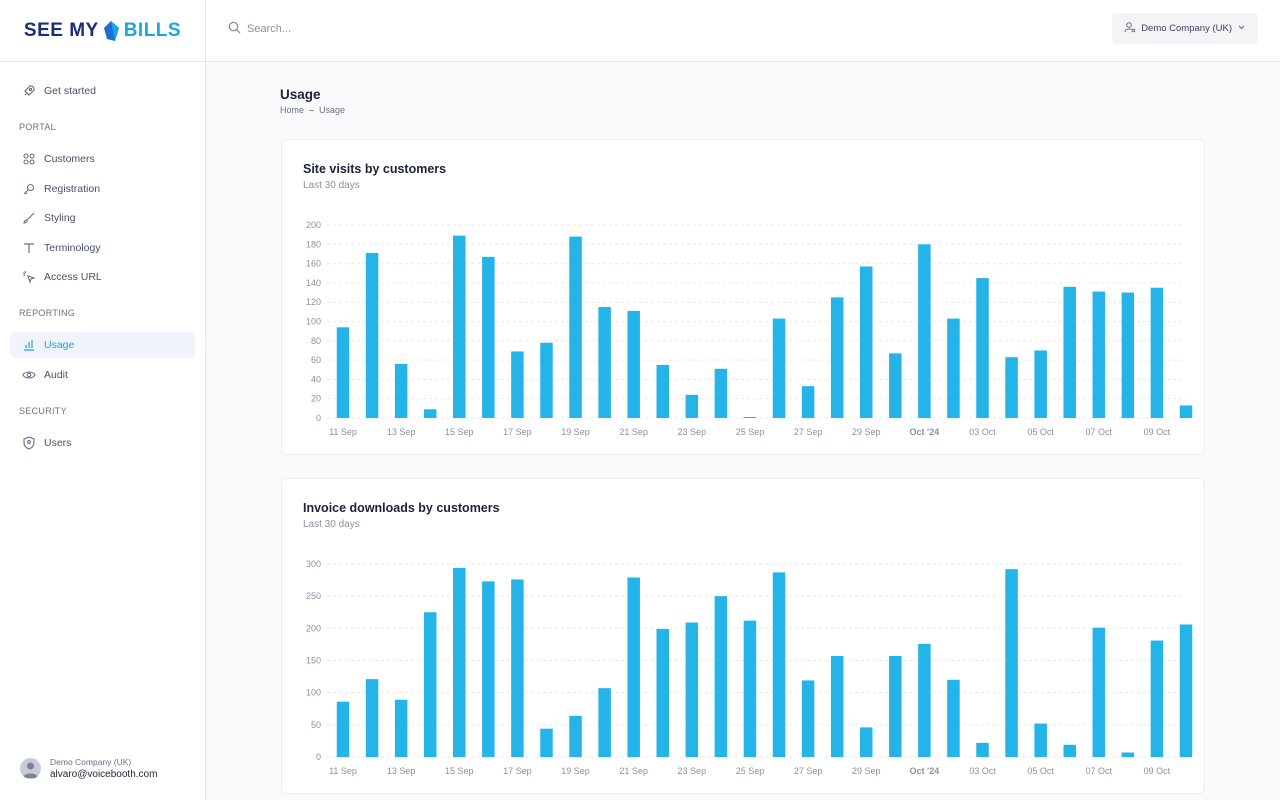  I want to click on y-tick-label: 250, so click(313, 596).